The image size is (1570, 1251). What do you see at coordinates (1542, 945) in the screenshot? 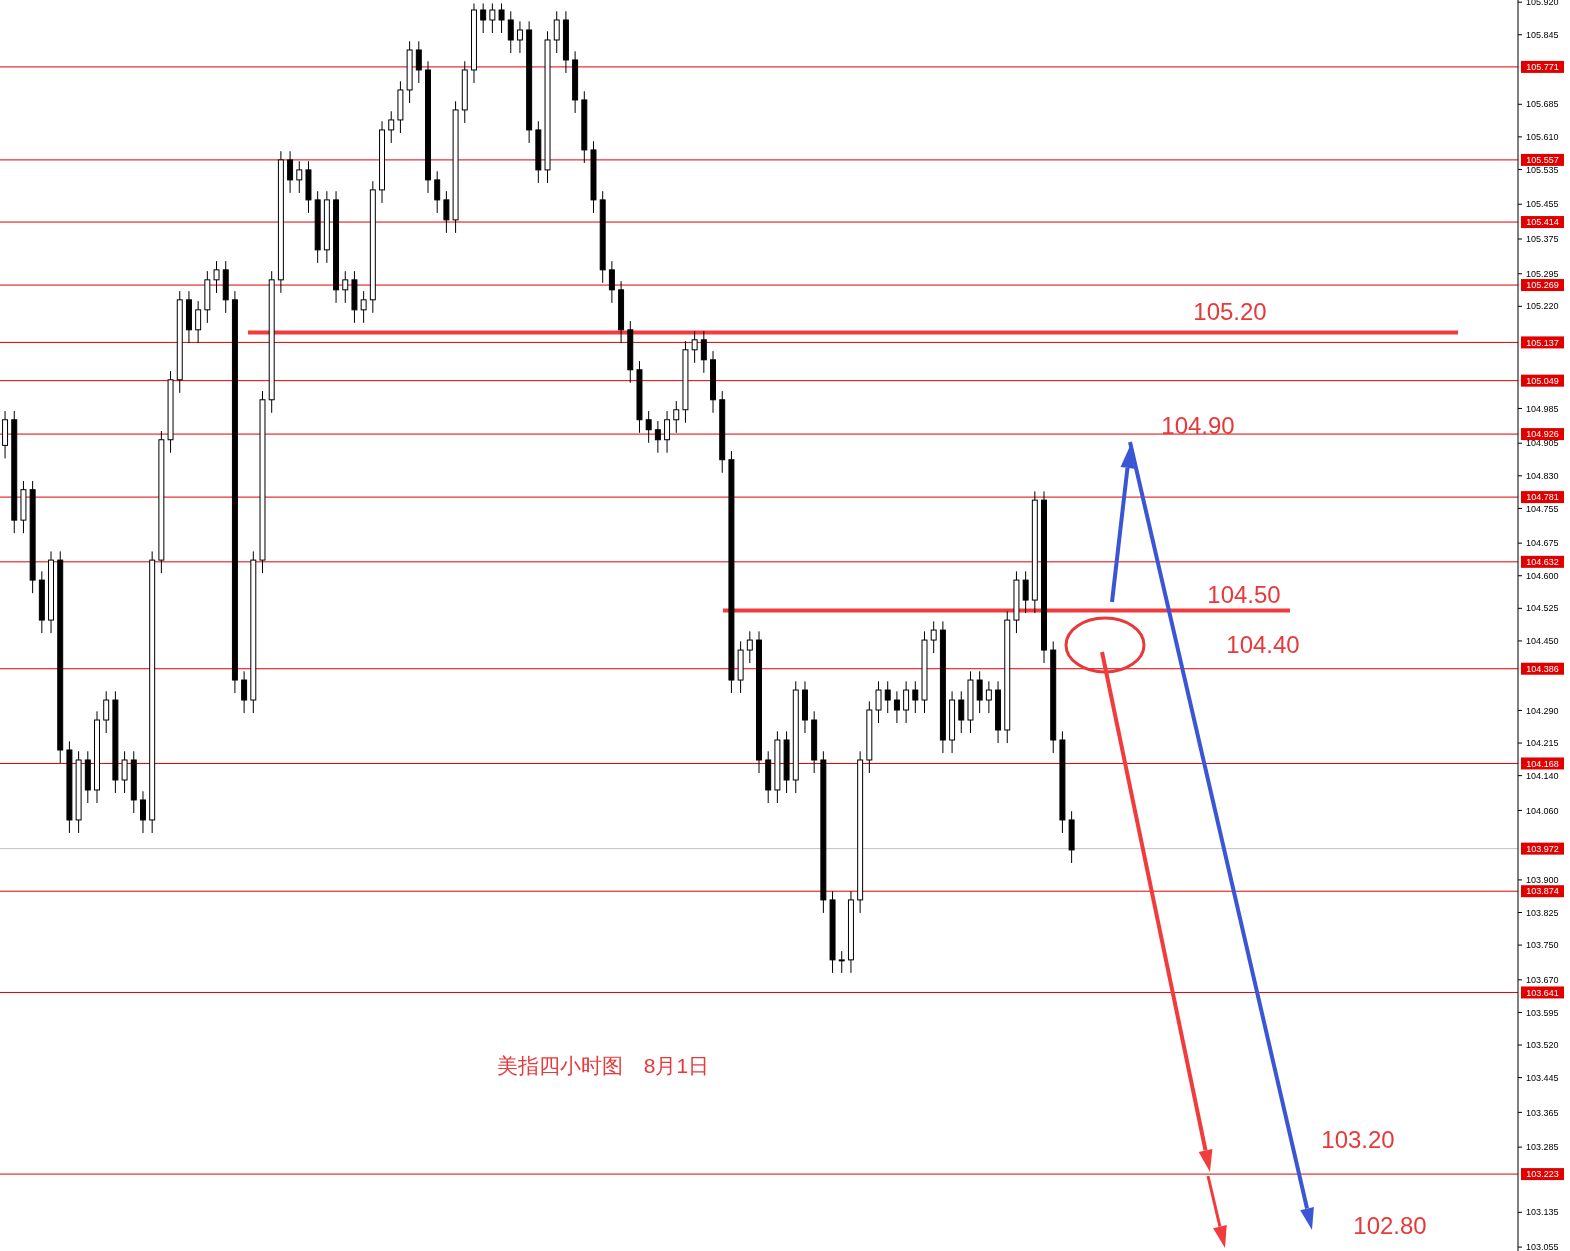
I see `y-tick-label: 103.750` at bounding box center [1542, 945].